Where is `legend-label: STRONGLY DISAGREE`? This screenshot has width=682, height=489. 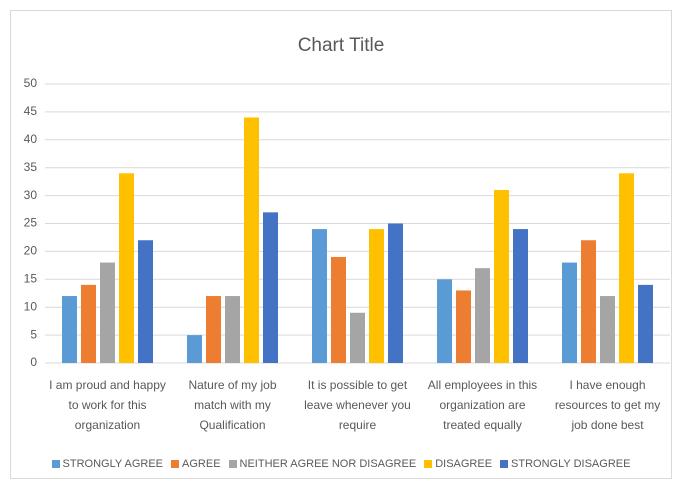
legend-label: STRONGLY DISAGREE is located at coordinates (571, 464).